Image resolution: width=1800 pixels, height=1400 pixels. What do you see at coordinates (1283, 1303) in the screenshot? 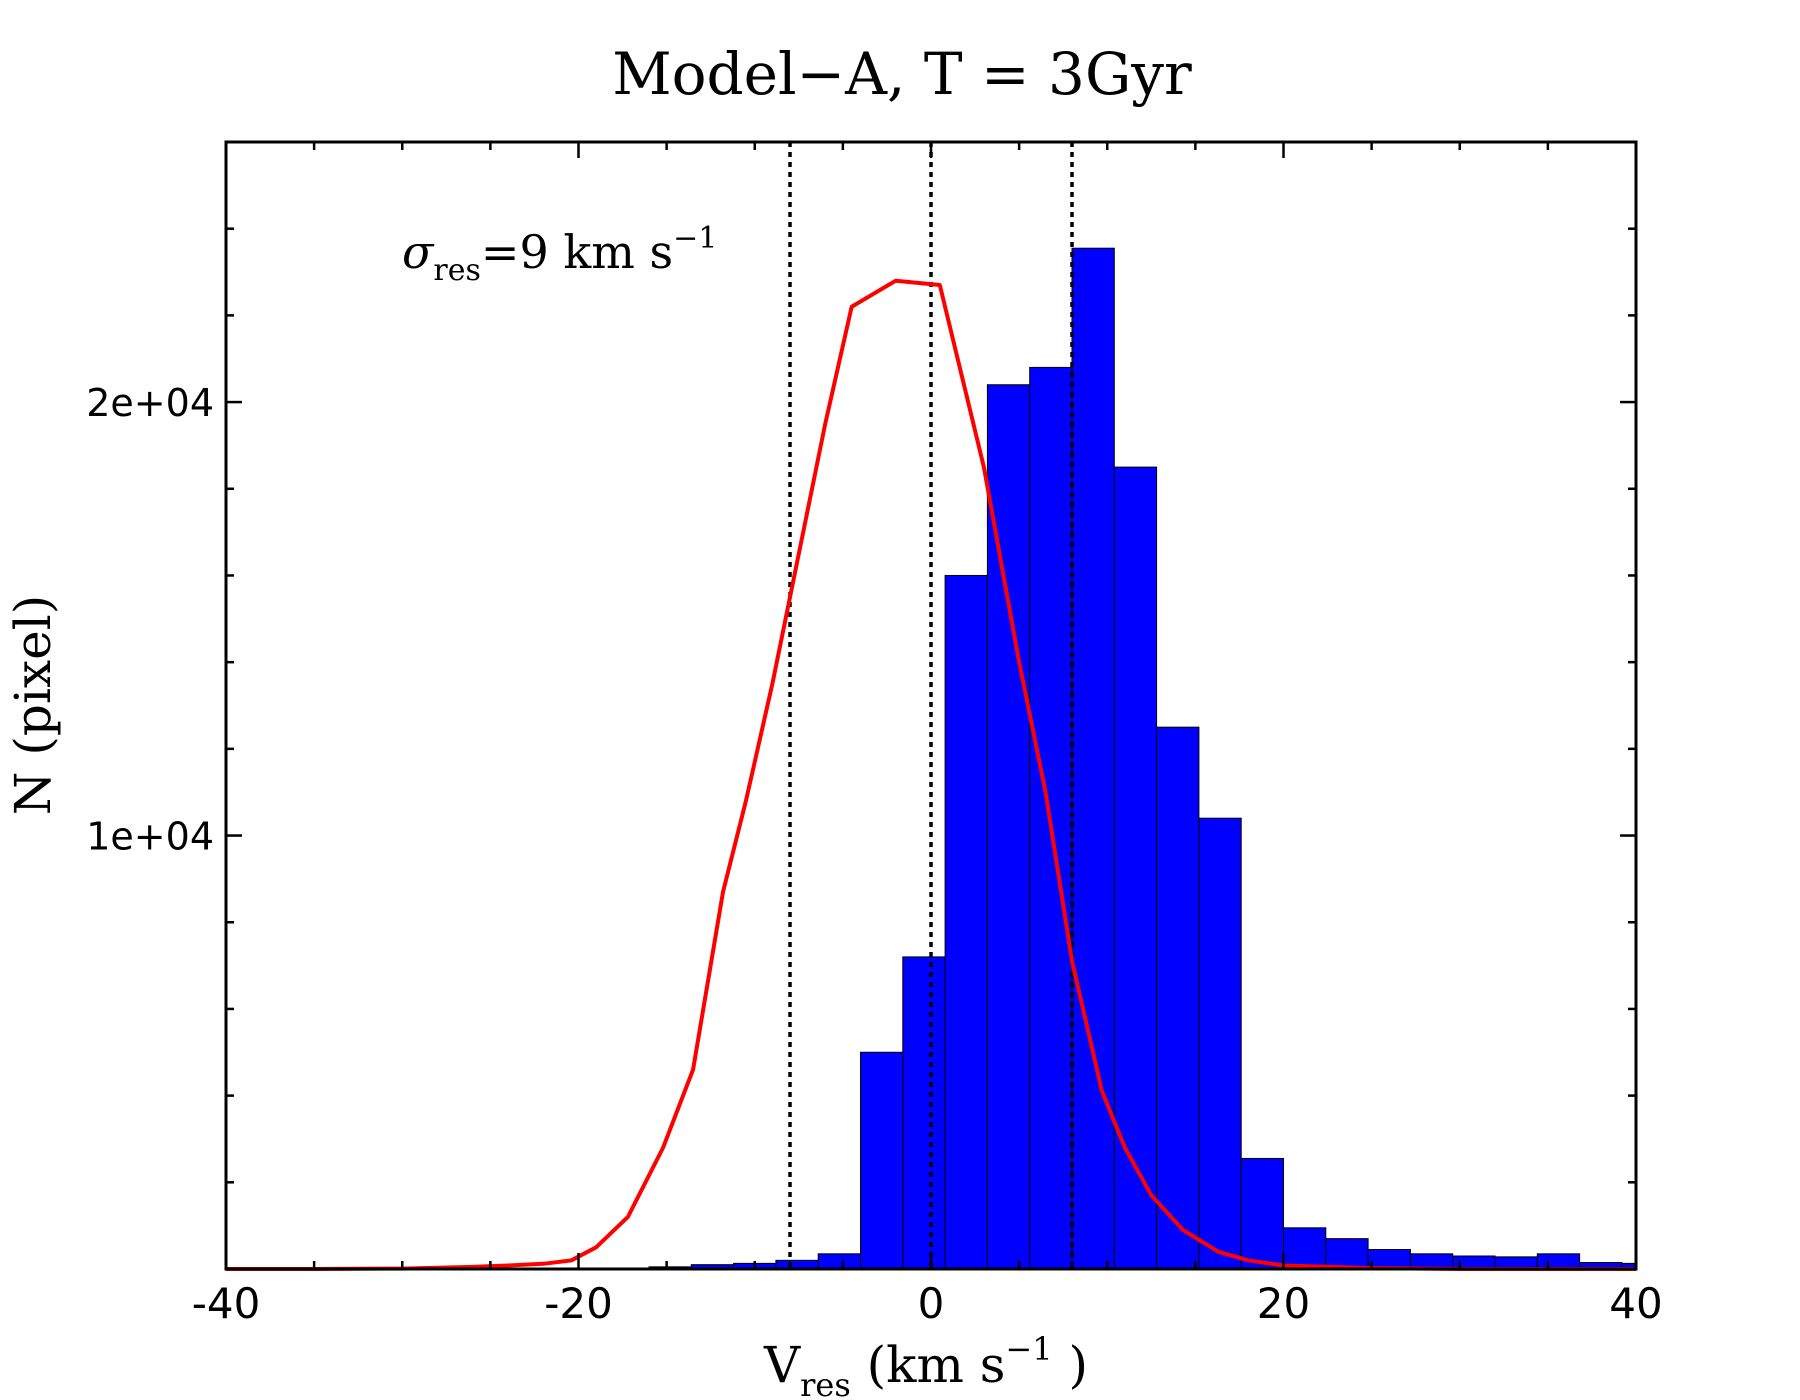
I see `x-tick-label: 20` at bounding box center [1283, 1303].